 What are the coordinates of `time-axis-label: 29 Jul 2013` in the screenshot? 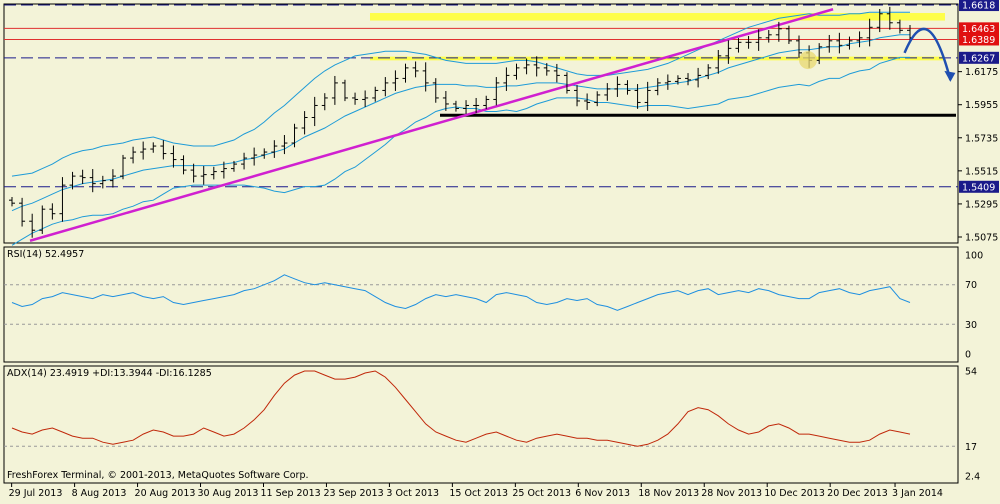 It's located at (36, 493).